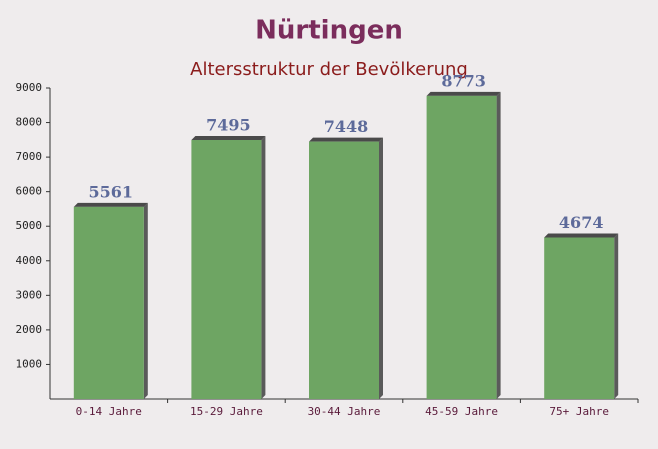  Describe the element at coordinates (109, 411) in the screenshot. I see `x-tick-label: 0-14 Jahre` at that location.